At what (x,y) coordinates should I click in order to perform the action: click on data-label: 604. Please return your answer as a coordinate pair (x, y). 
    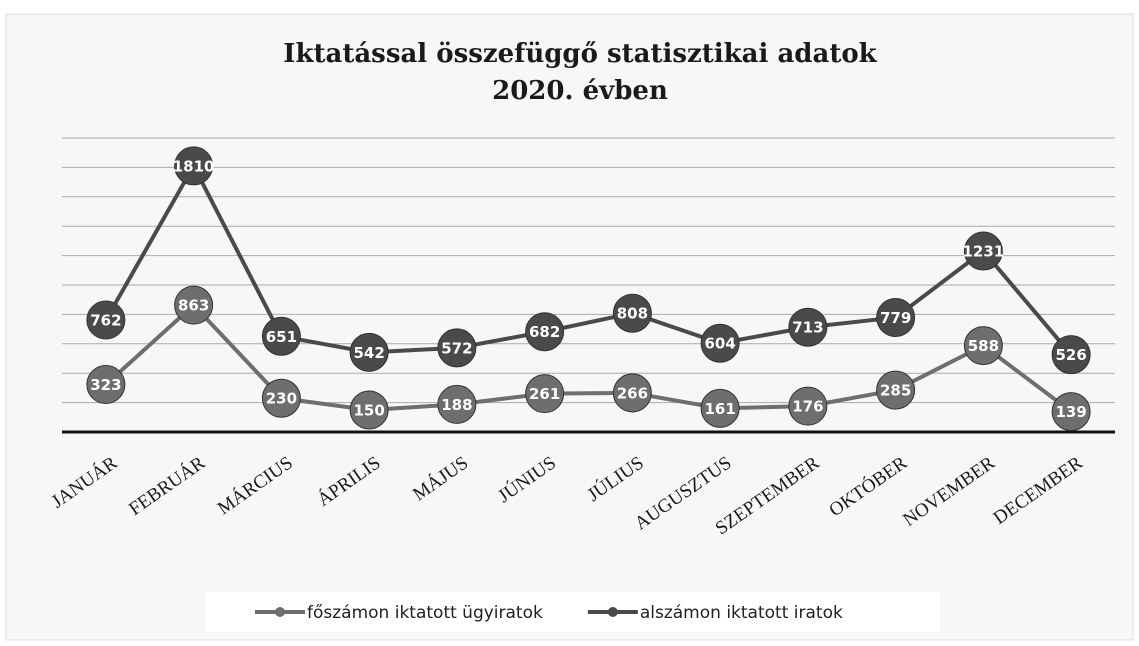
    Looking at the image, I should click on (719, 344).